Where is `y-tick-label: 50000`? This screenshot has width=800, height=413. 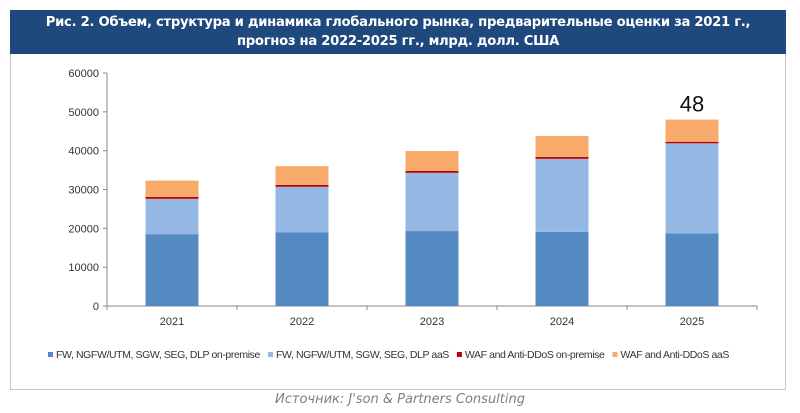
y-tick-label: 50000 is located at coordinates (83, 113).